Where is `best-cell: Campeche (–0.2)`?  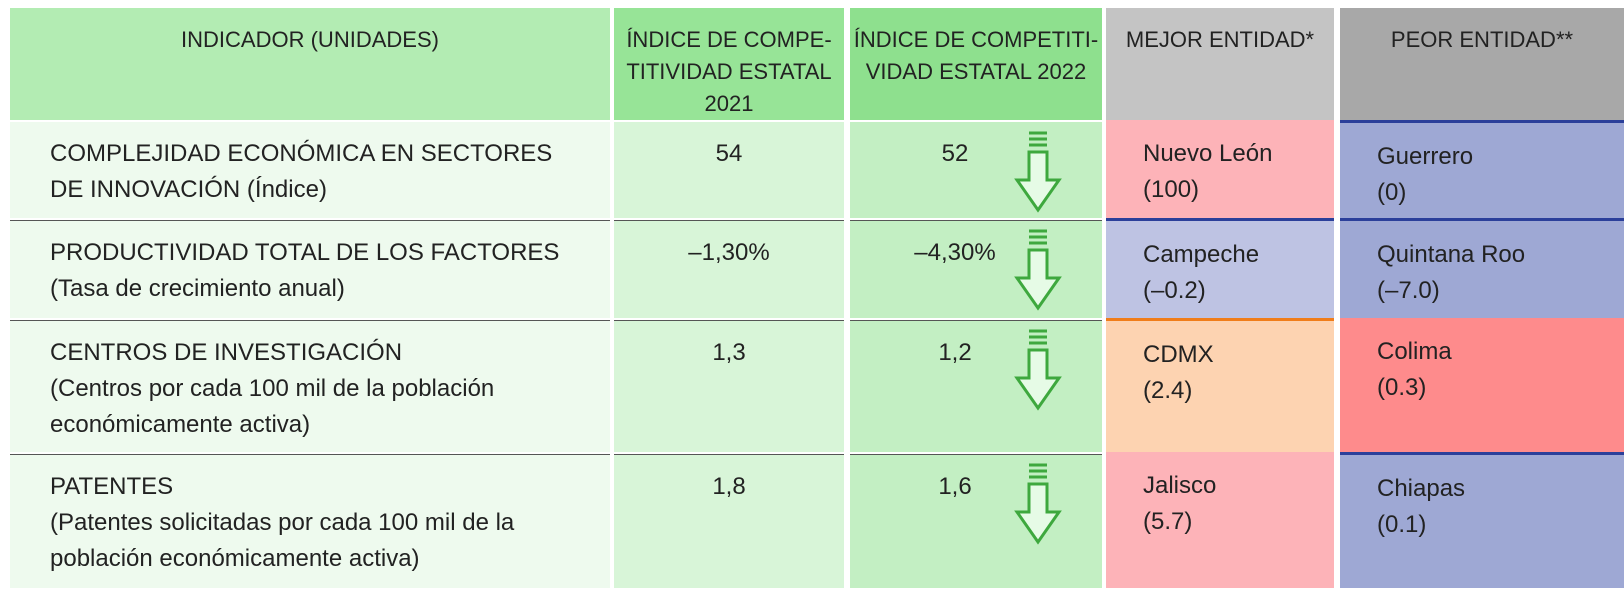 best-cell: Campeche (–0.2) is located at coordinates (1220, 268).